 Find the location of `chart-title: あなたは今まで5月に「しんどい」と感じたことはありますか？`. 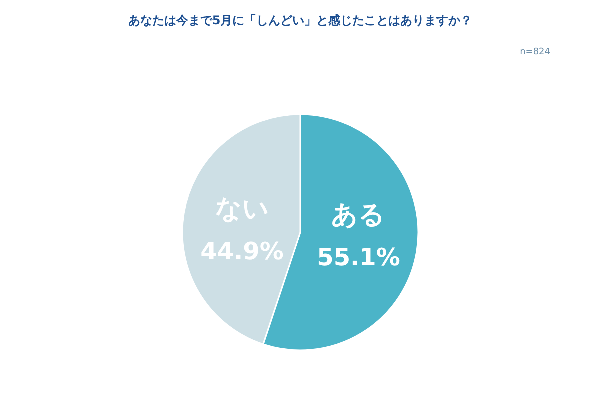

chart-title: あなたは今まで5月に「しんどい」と感じたことはありますか？ is located at coordinates (300, 21).